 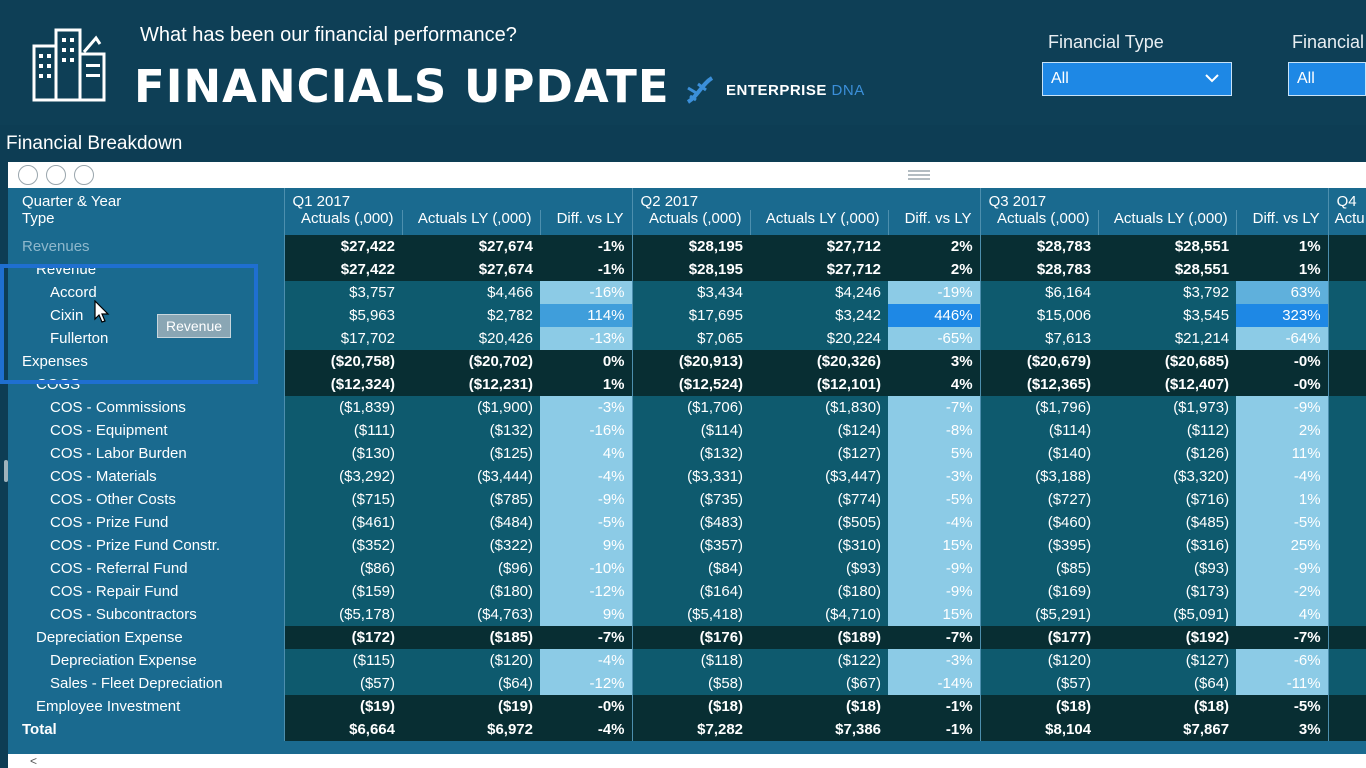 I want to click on drill-down-all-icon, so click(x=56, y=175).